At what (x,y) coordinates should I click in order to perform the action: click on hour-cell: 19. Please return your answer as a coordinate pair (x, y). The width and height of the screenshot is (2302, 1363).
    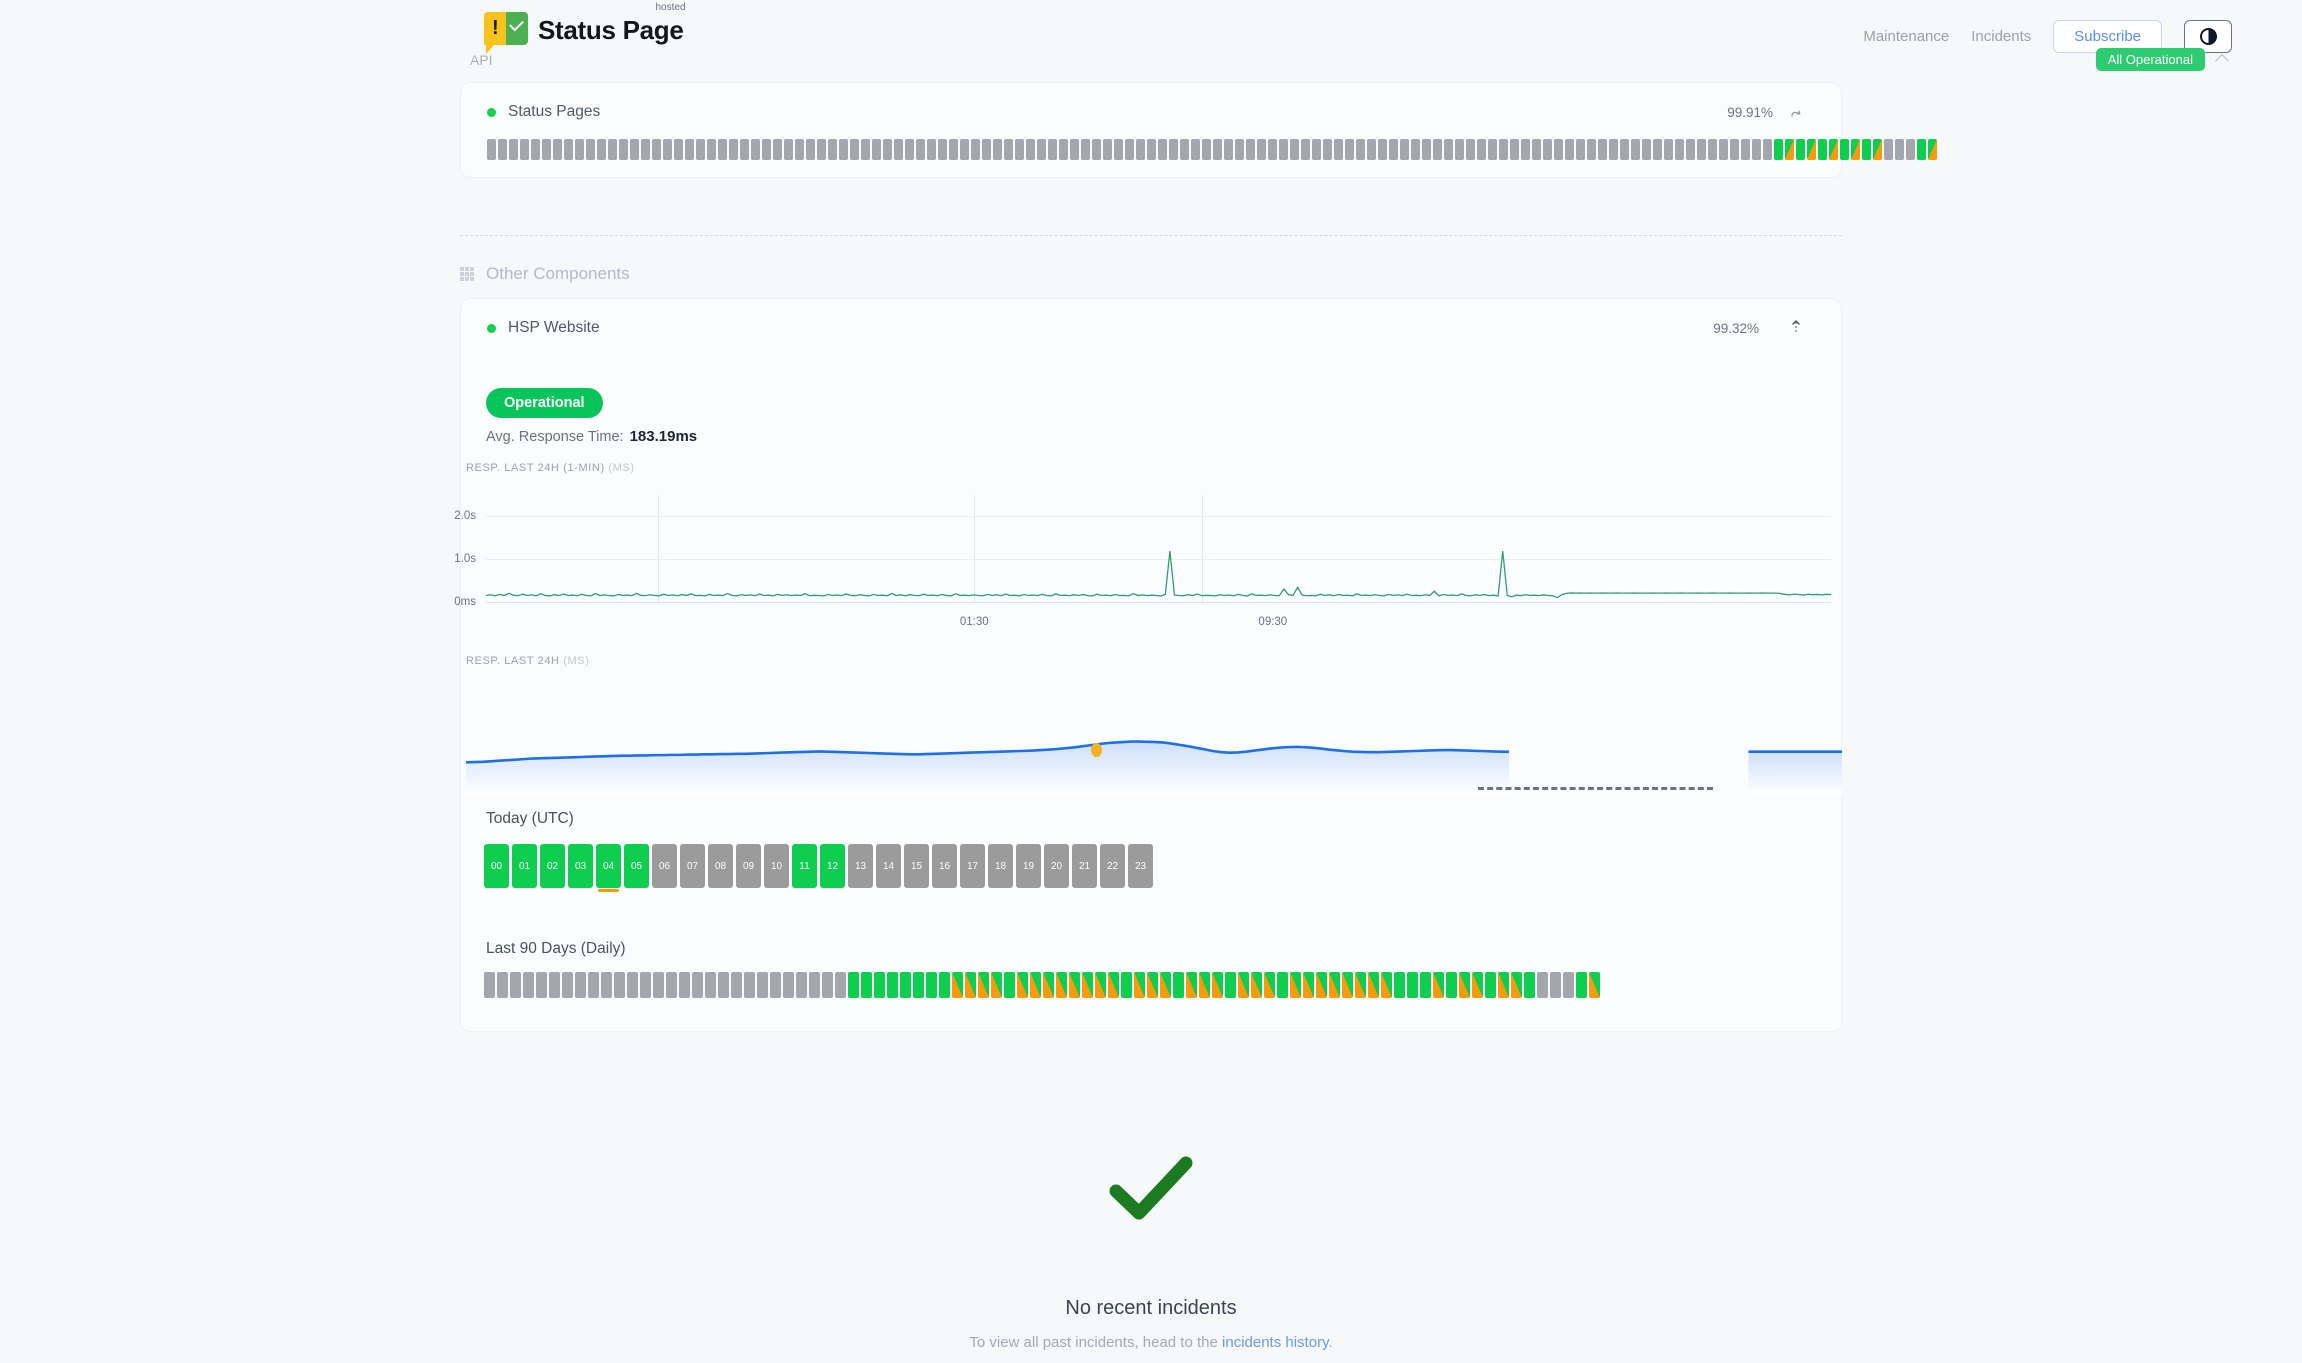
    Looking at the image, I should click on (1028, 866).